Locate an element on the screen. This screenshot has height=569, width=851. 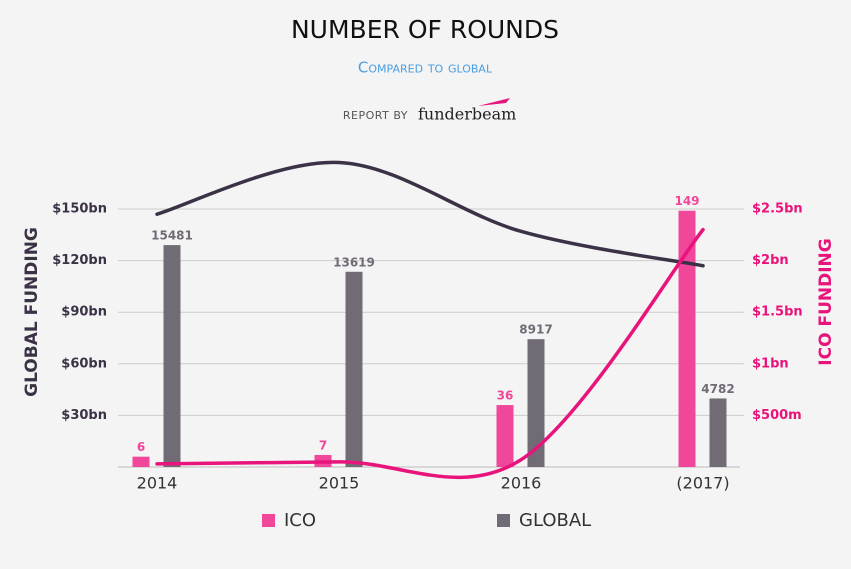
y-axis-label: GLOBAL FUNDING is located at coordinates (32, 312).